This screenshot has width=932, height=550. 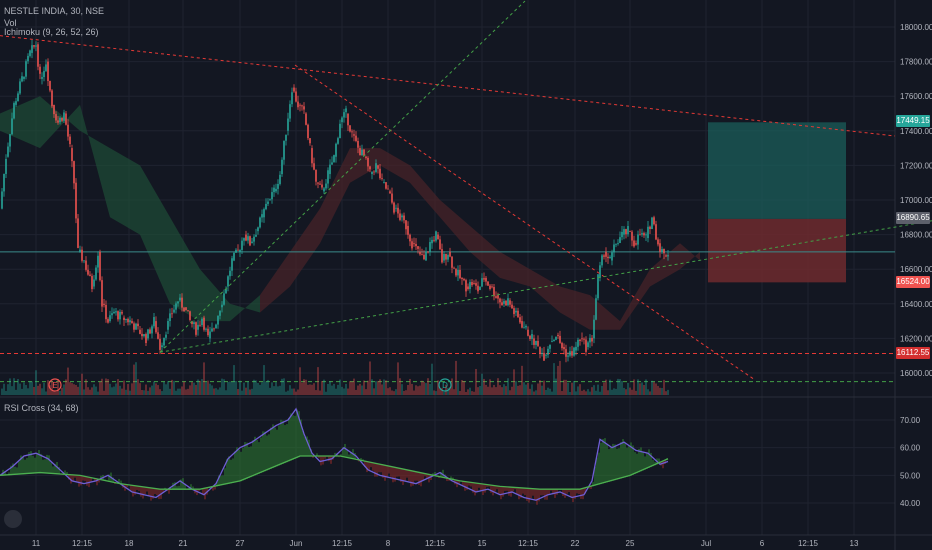 What do you see at coordinates (334, 472) in the screenshot?
I see `rsi-signal-line` at bounding box center [334, 472].